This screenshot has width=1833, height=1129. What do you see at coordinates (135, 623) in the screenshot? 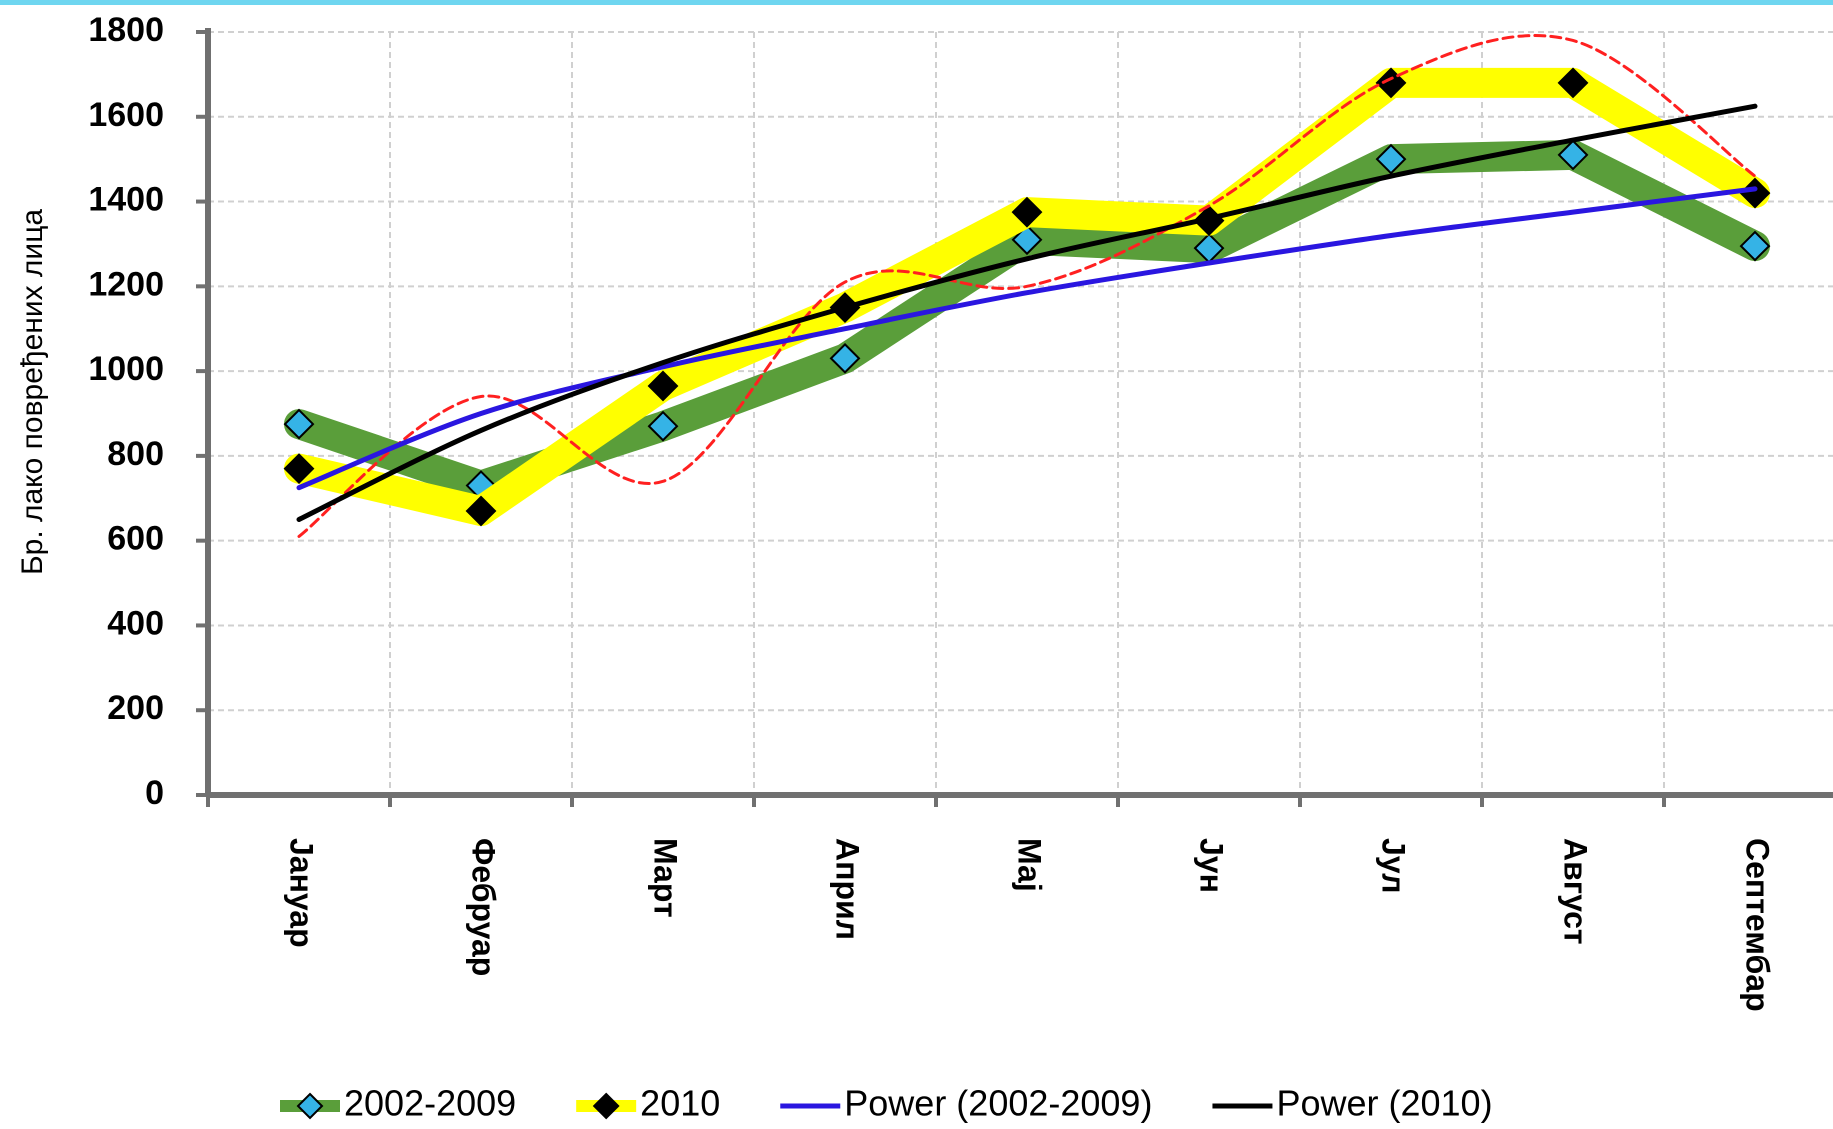
I see `y-tick-label: 400` at bounding box center [135, 623].